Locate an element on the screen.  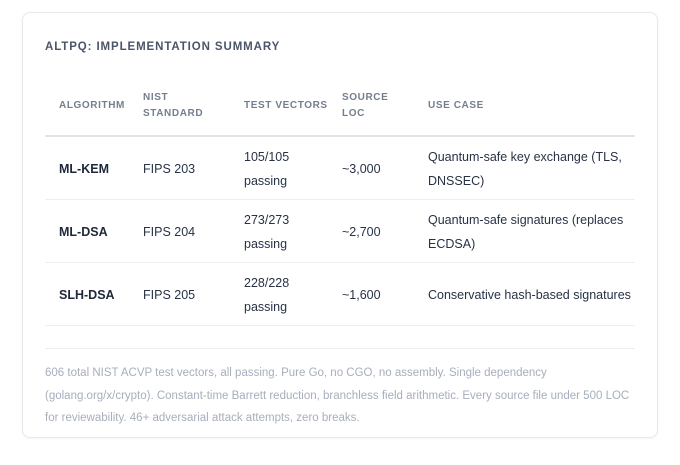
cell-nist-standard: FIPS 205 is located at coordinates (179, 294).